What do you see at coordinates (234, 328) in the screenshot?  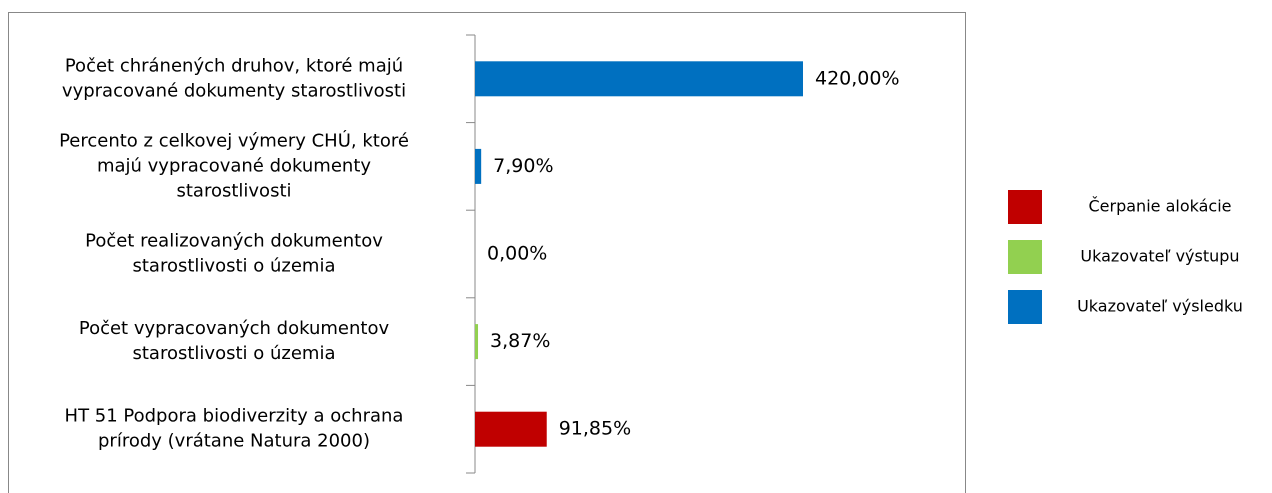 I see `category-label: Počet vypracovaných dokumentov` at bounding box center [234, 328].